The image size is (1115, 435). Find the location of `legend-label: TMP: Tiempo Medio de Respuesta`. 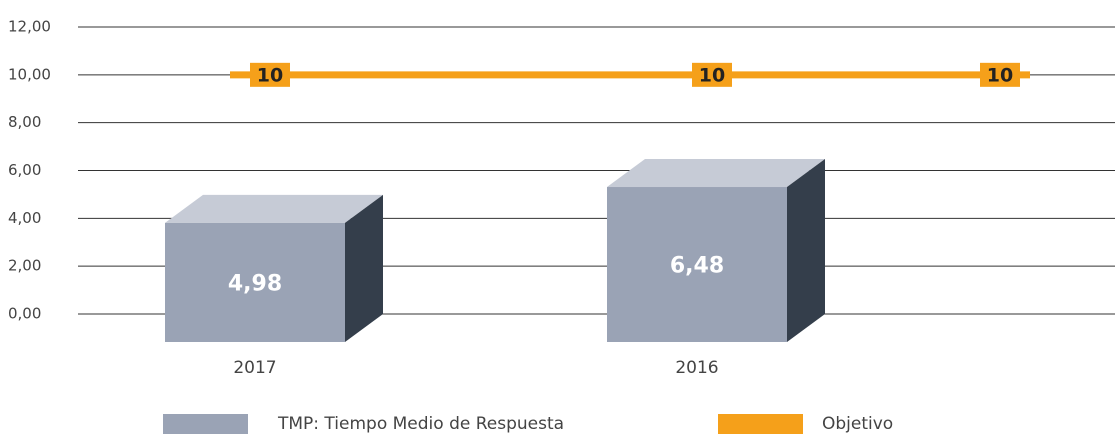

legend-label: TMP: Tiempo Medio de Respuesta is located at coordinates (420, 424).